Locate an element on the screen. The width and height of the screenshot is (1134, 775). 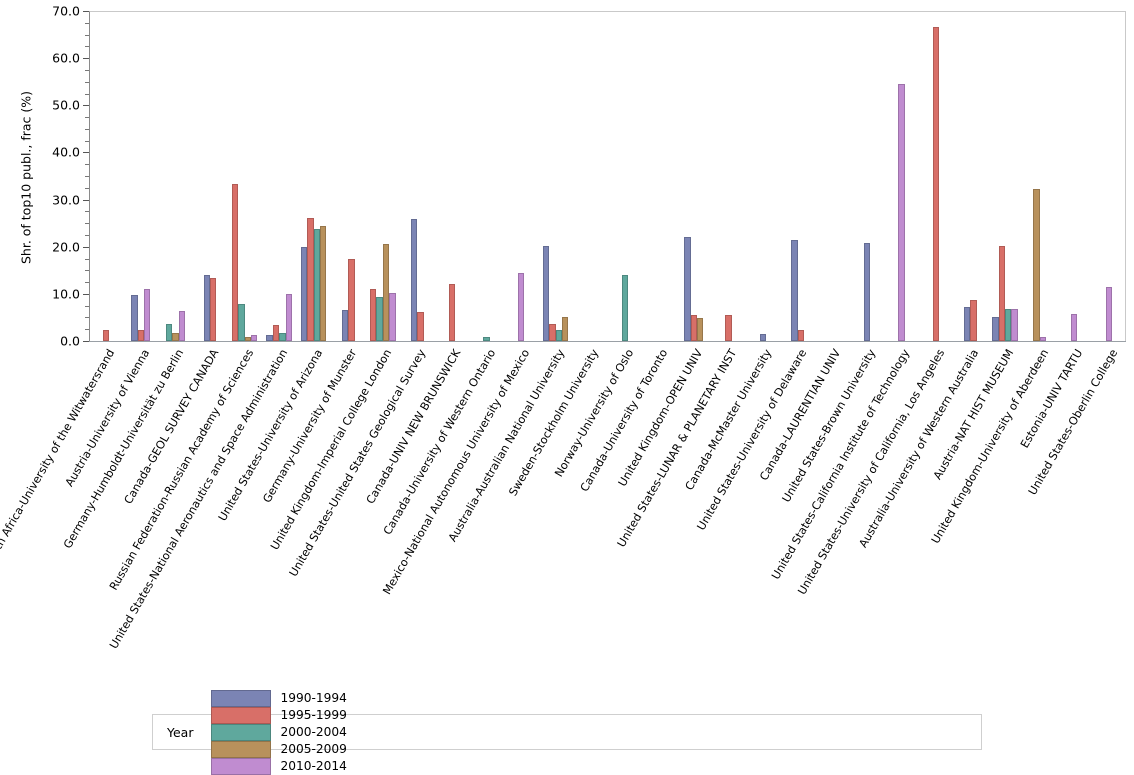
legend-item: 1995-1999 is located at coordinates (279, 715).